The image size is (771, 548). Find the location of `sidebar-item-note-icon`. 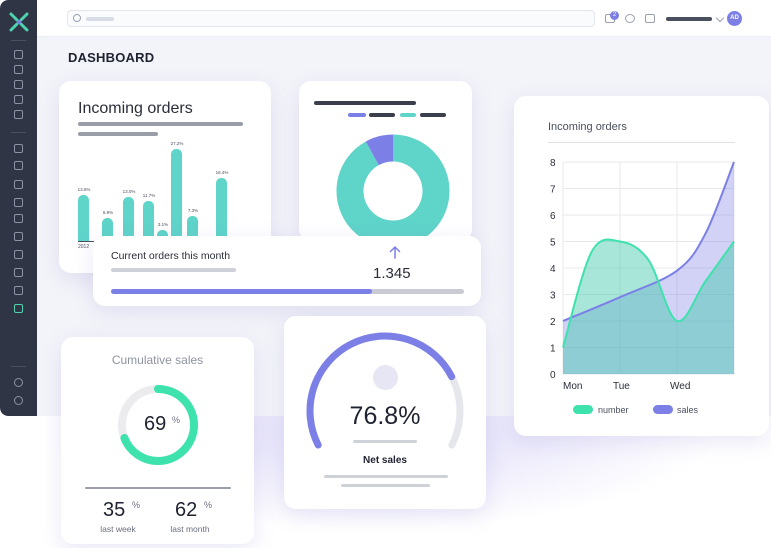

sidebar-item-note-icon is located at coordinates (18, 290).